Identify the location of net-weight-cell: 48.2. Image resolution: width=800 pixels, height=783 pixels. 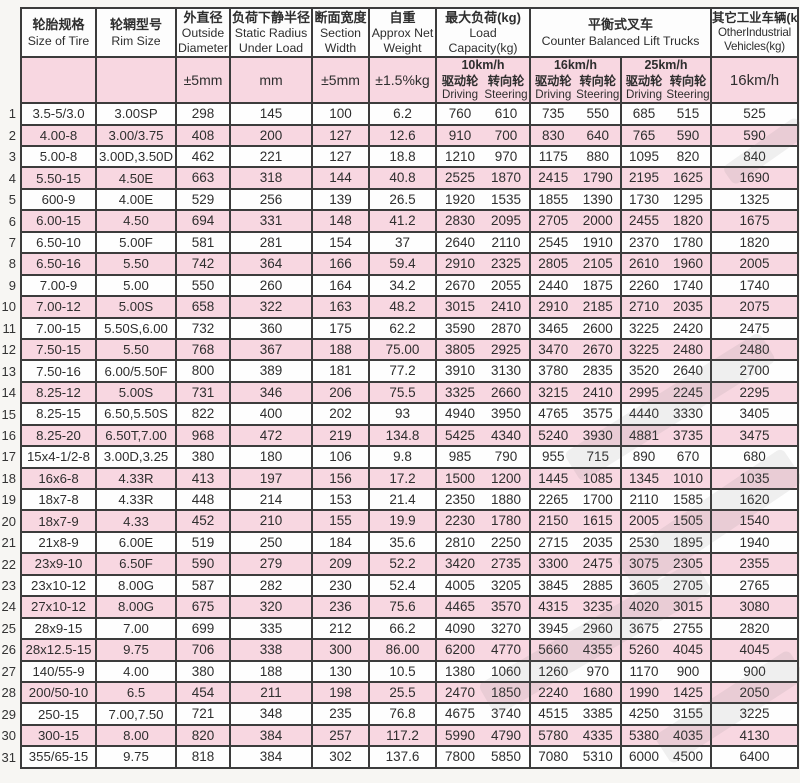
(402, 307).